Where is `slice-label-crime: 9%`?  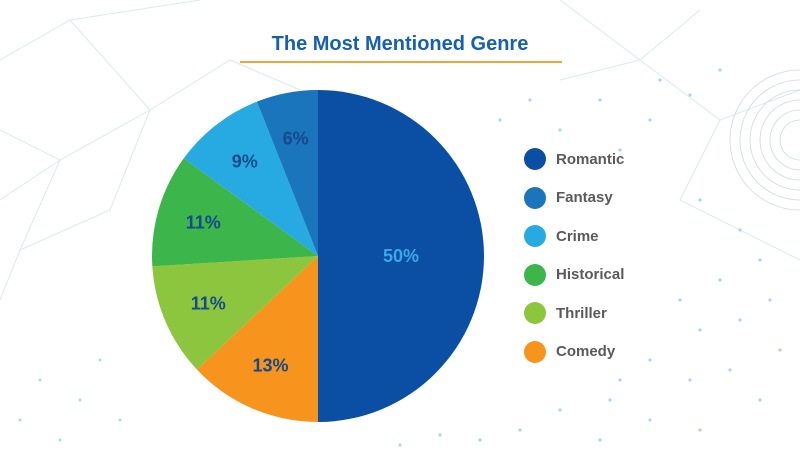 slice-label-crime: 9% is located at coordinates (245, 162).